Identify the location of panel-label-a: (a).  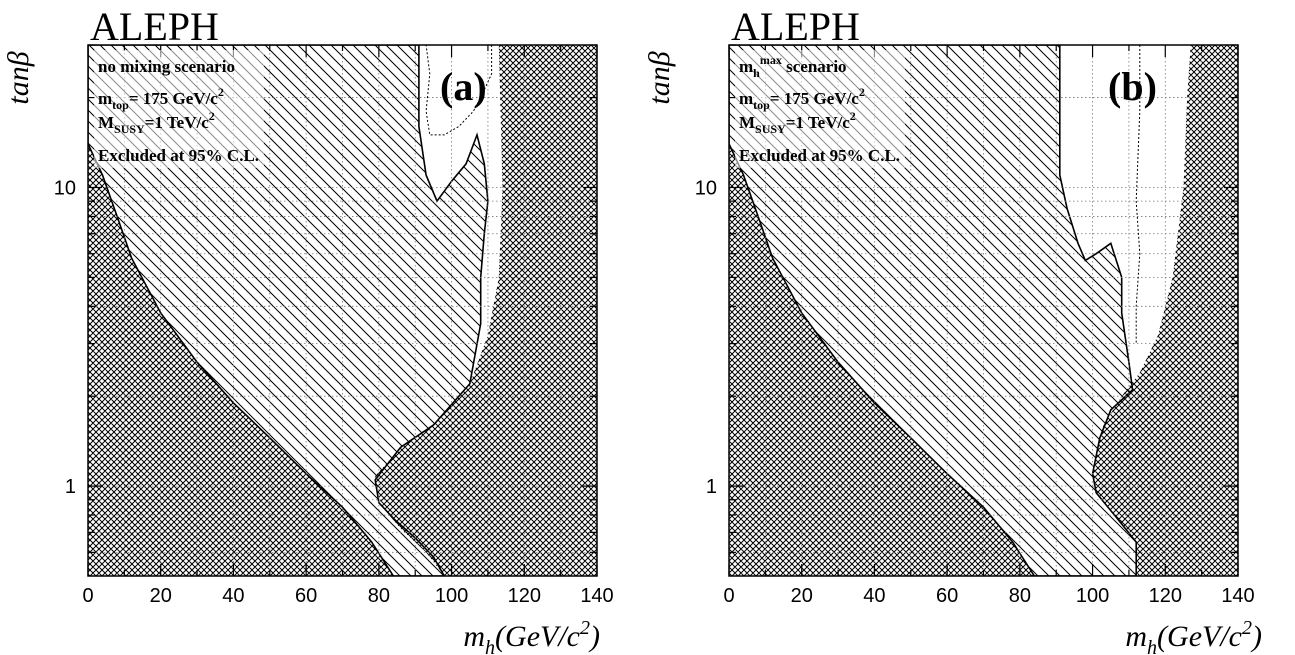
(463, 86).